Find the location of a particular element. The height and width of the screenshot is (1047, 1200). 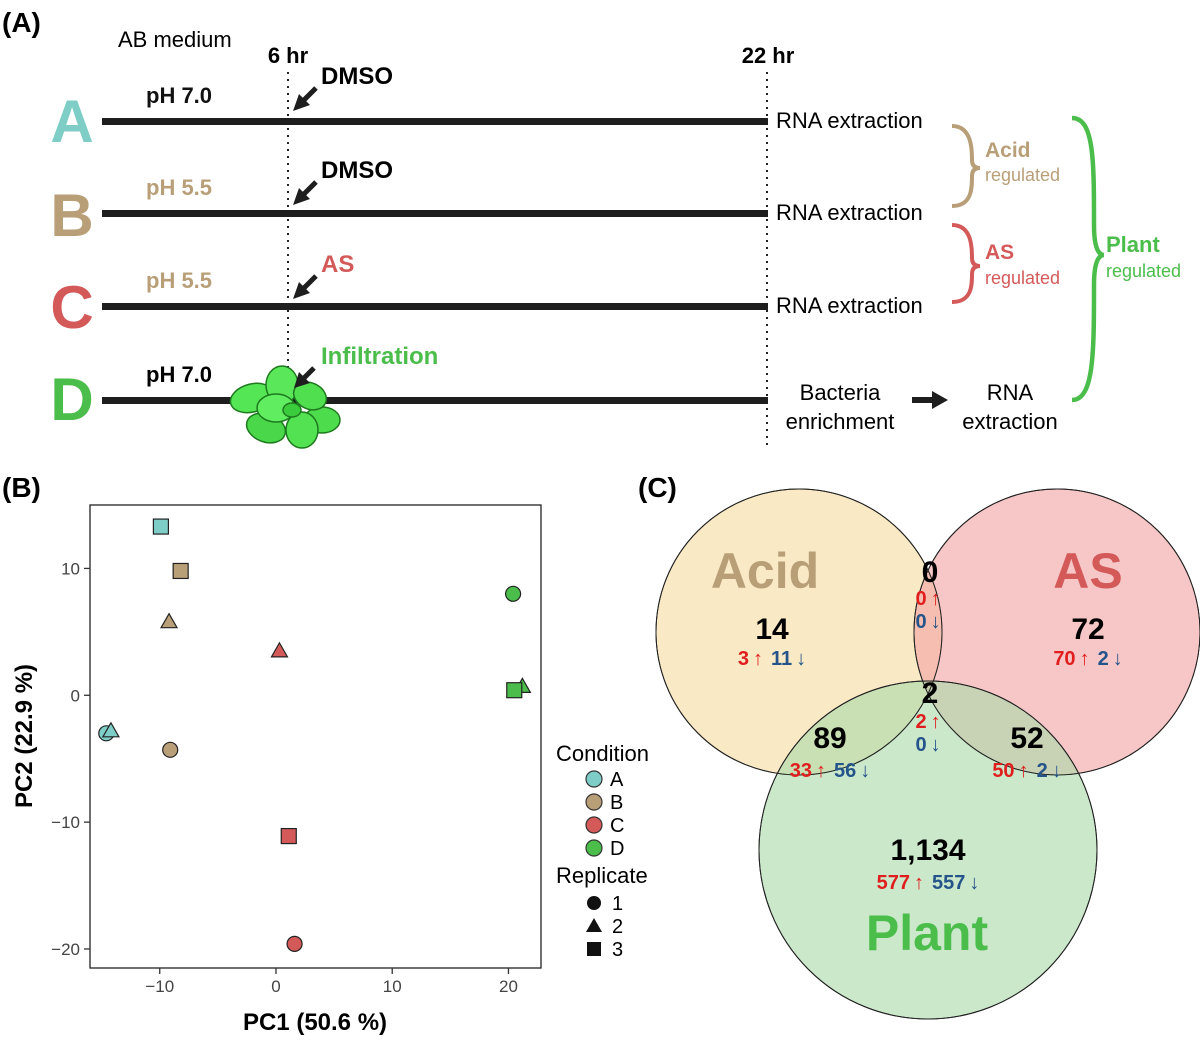

time-22hr-label: 22 hr is located at coordinates (768, 55).